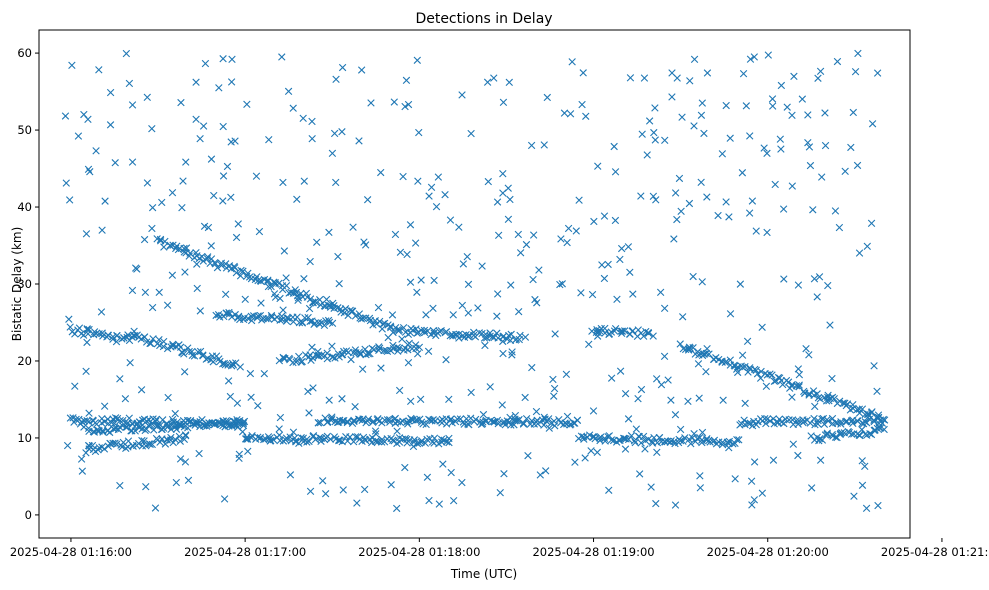 The width and height of the screenshot is (989, 590). What do you see at coordinates (419, 552) in the screenshot?
I see `x-tick-label: 2025-04-28 01:18:00` at bounding box center [419, 552].